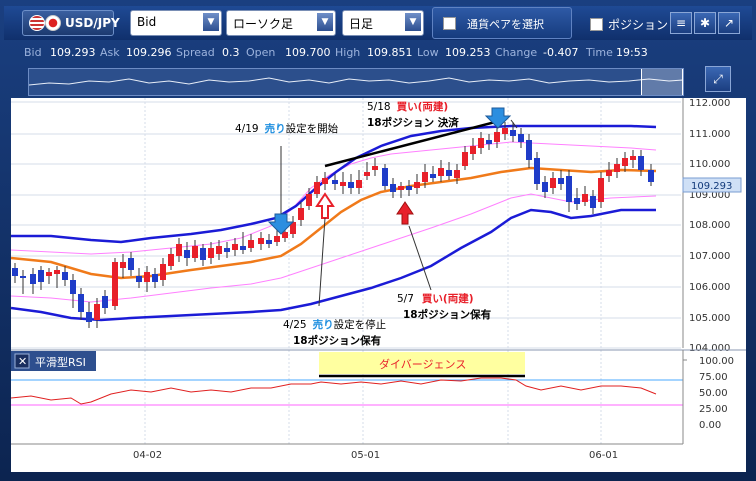 The height and width of the screenshot is (481, 756). Describe the element at coordinates (53, 361) in the screenshot. I see `rsi-header` at that location.